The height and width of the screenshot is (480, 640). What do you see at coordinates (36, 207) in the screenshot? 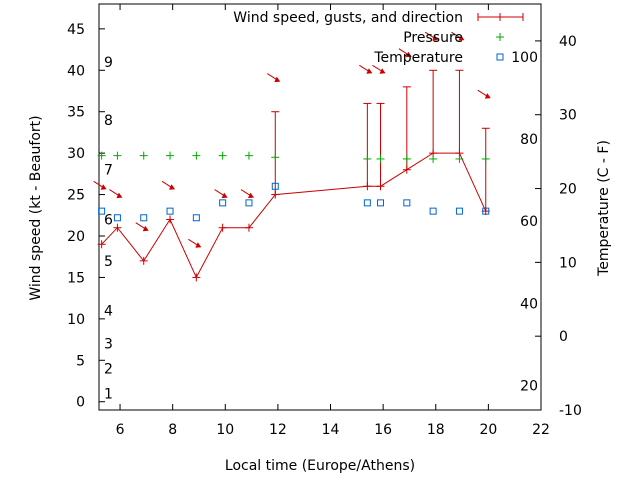
I see `y-axis-title: Wind speed (kt - Beaufort)` at bounding box center [36, 207].